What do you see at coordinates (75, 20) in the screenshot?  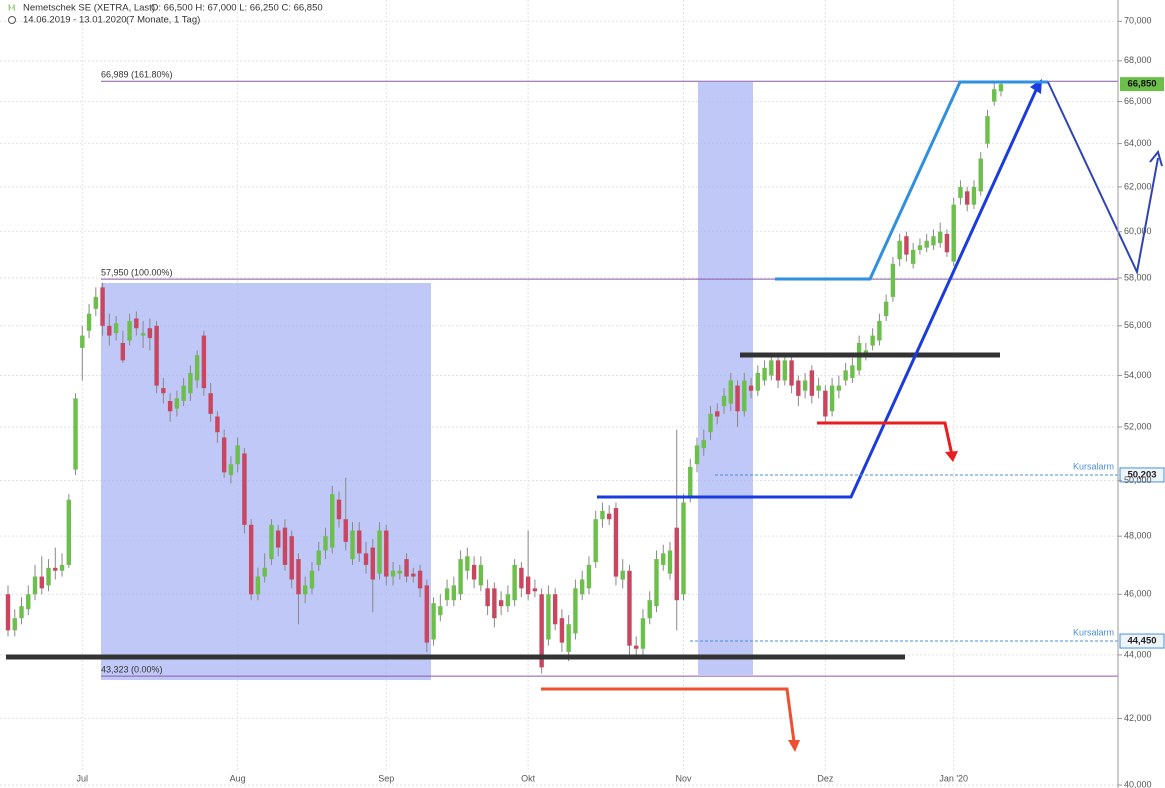 I see `subtitle: 14.06.2019 - 13.01.2020` at bounding box center [75, 20].